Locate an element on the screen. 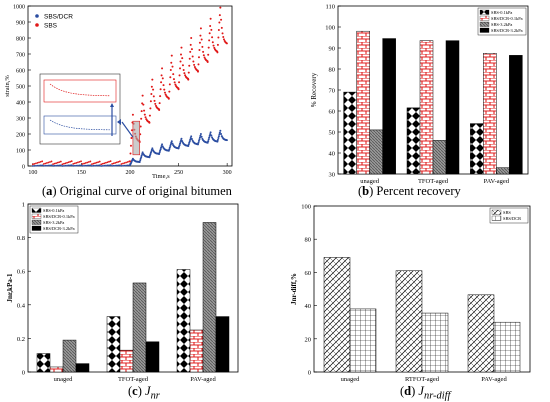 The width and height of the screenshot is (550, 402). y-tick-label: 500 is located at coordinates (20, 88).